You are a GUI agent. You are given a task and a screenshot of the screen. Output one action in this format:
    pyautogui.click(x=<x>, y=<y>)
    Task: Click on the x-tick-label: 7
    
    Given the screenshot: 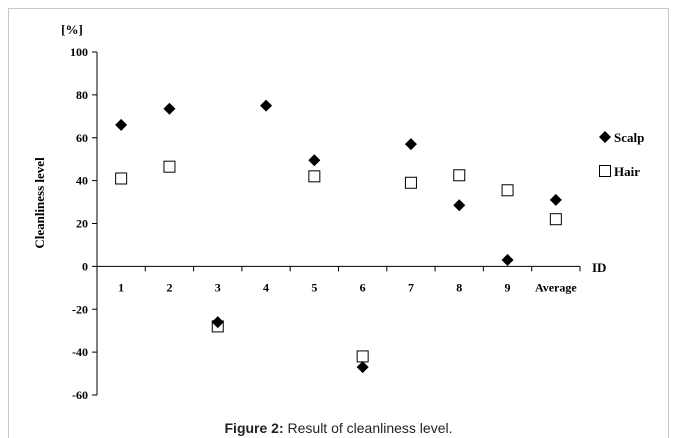 What is the action you would take?
    pyautogui.click(x=411, y=287)
    